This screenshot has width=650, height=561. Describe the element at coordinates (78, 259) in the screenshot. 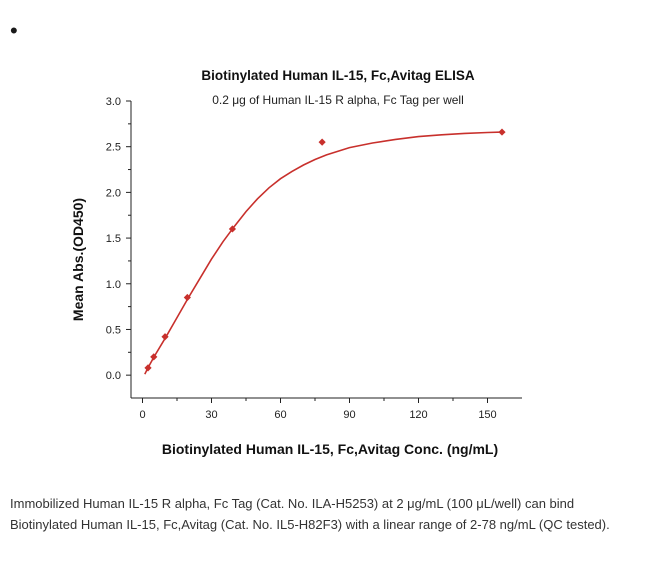

I see `y-axis-title: Mean Abs.(OD450)` at that location.